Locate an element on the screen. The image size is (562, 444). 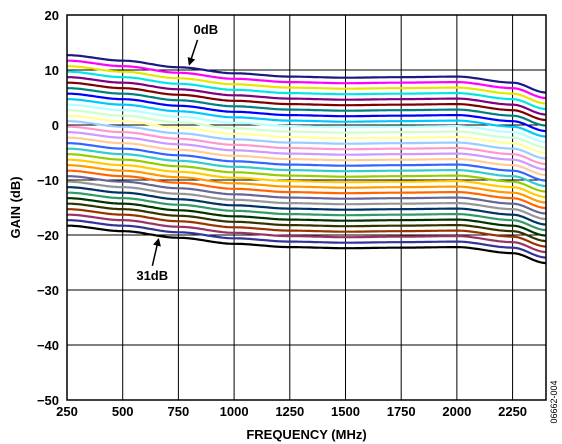
series-line-24db is located at coordinates (307, 206).